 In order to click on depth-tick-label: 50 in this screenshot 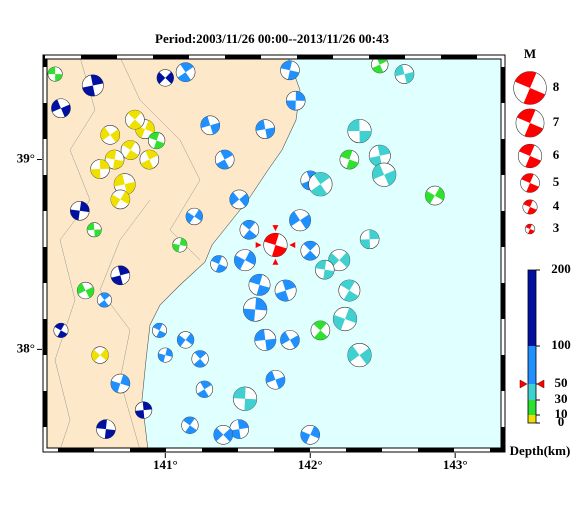, I will do `click(561, 382)`.